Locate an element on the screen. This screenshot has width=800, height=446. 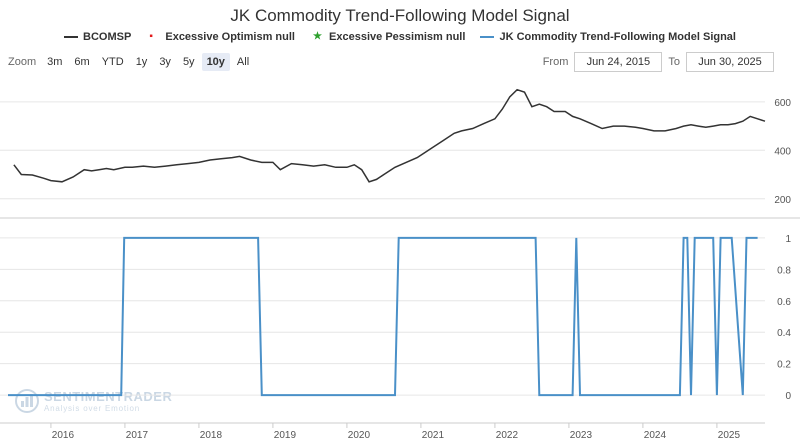
legend-item-bcomsp: BCOMSP is located at coordinates (97, 37).